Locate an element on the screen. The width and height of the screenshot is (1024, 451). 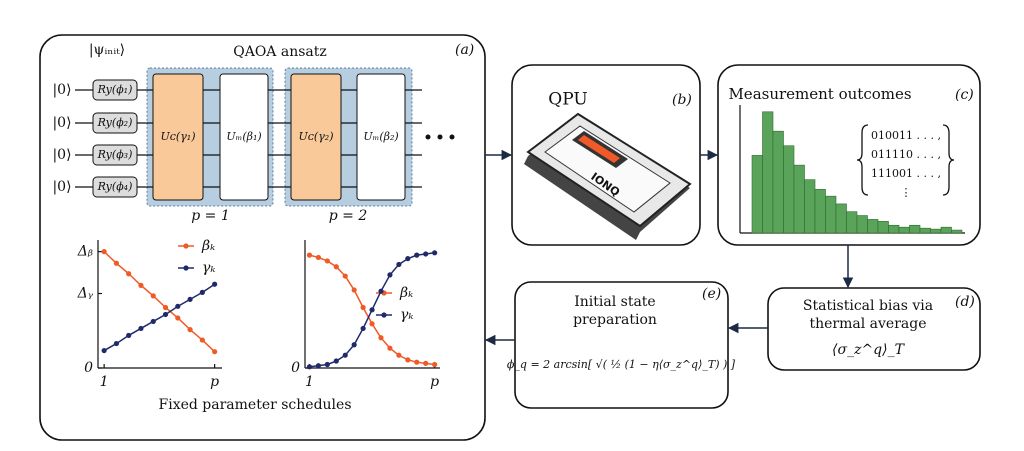
panel-label: (e) is located at coordinates (711, 294).